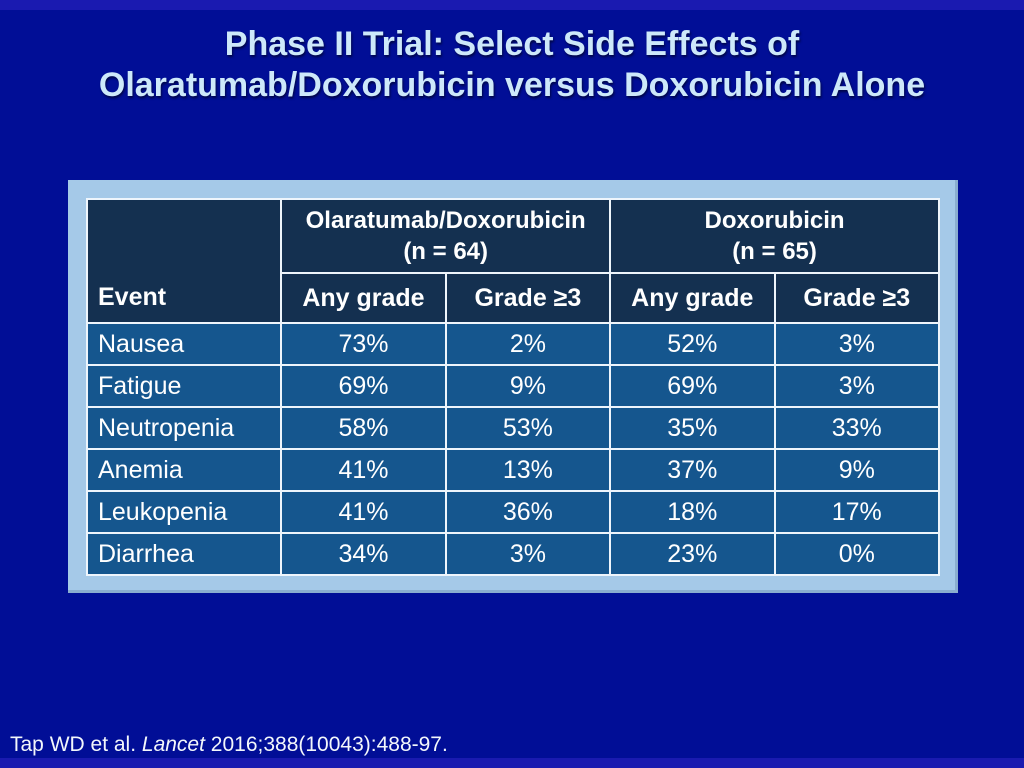  I want to click on table-row-fatigue: Fatigue 69% 9% 69% 3%, so click(513, 386).